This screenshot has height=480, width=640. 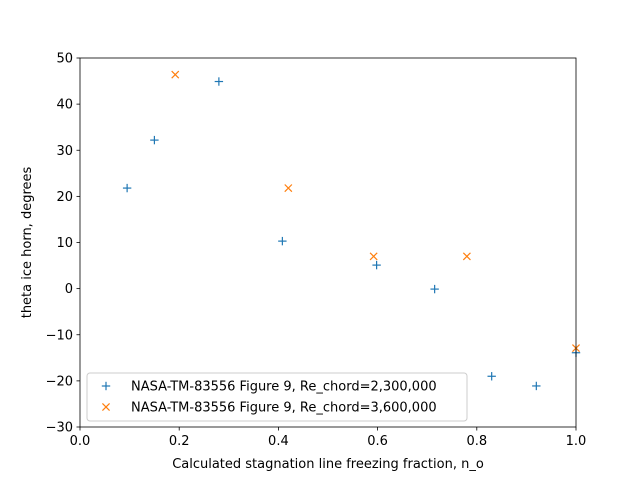 What do you see at coordinates (179, 441) in the screenshot?
I see `x-tick-label: 0.2` at bounding box center [179, 441].